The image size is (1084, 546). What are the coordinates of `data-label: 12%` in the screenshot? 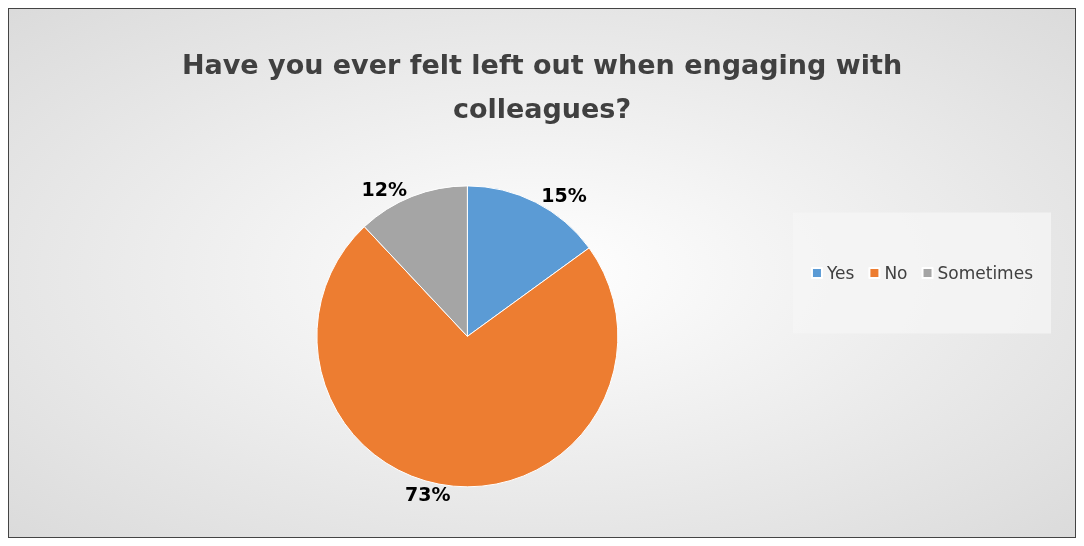 It's located at (384, 189).